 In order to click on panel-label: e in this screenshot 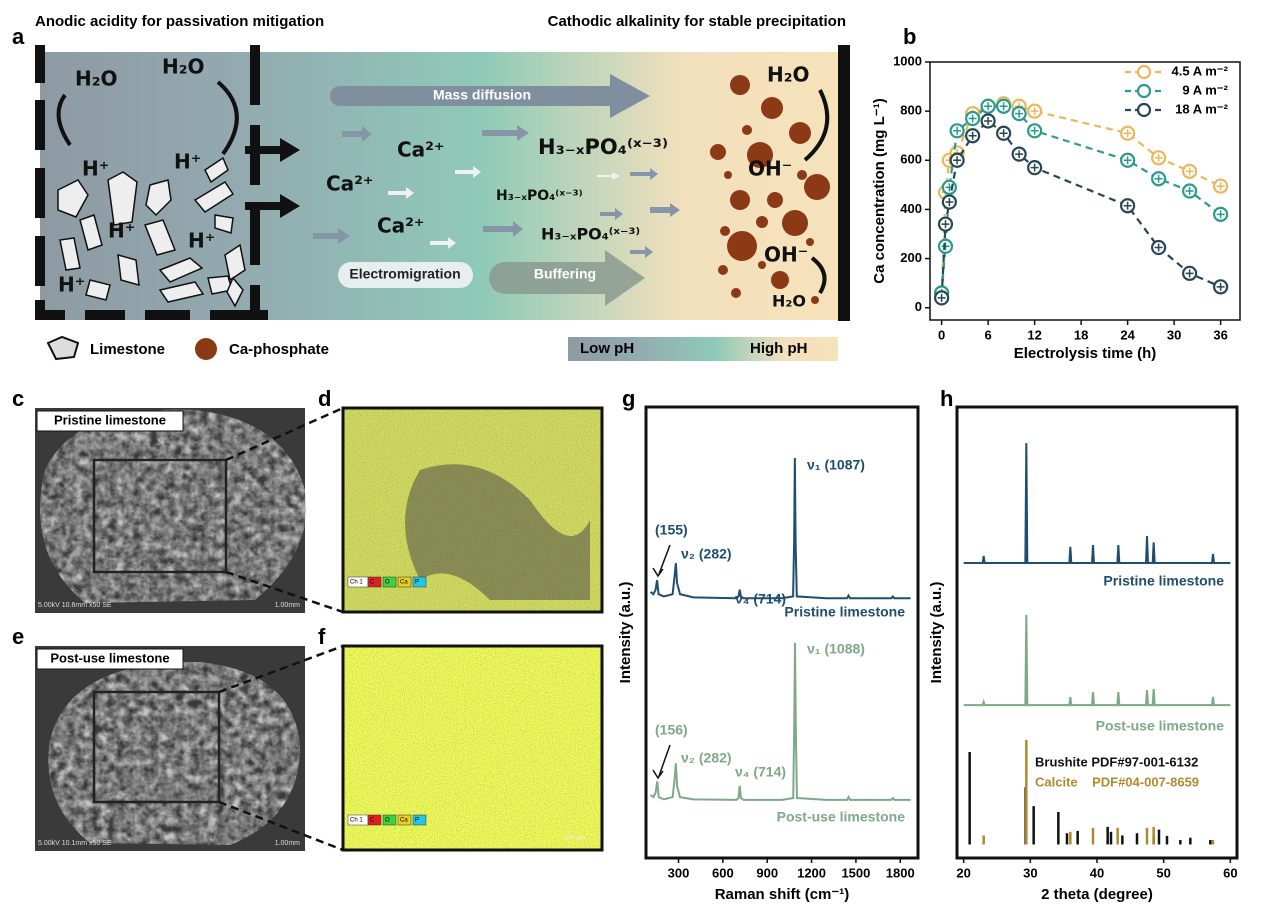, I will do `click(18, 636)`.